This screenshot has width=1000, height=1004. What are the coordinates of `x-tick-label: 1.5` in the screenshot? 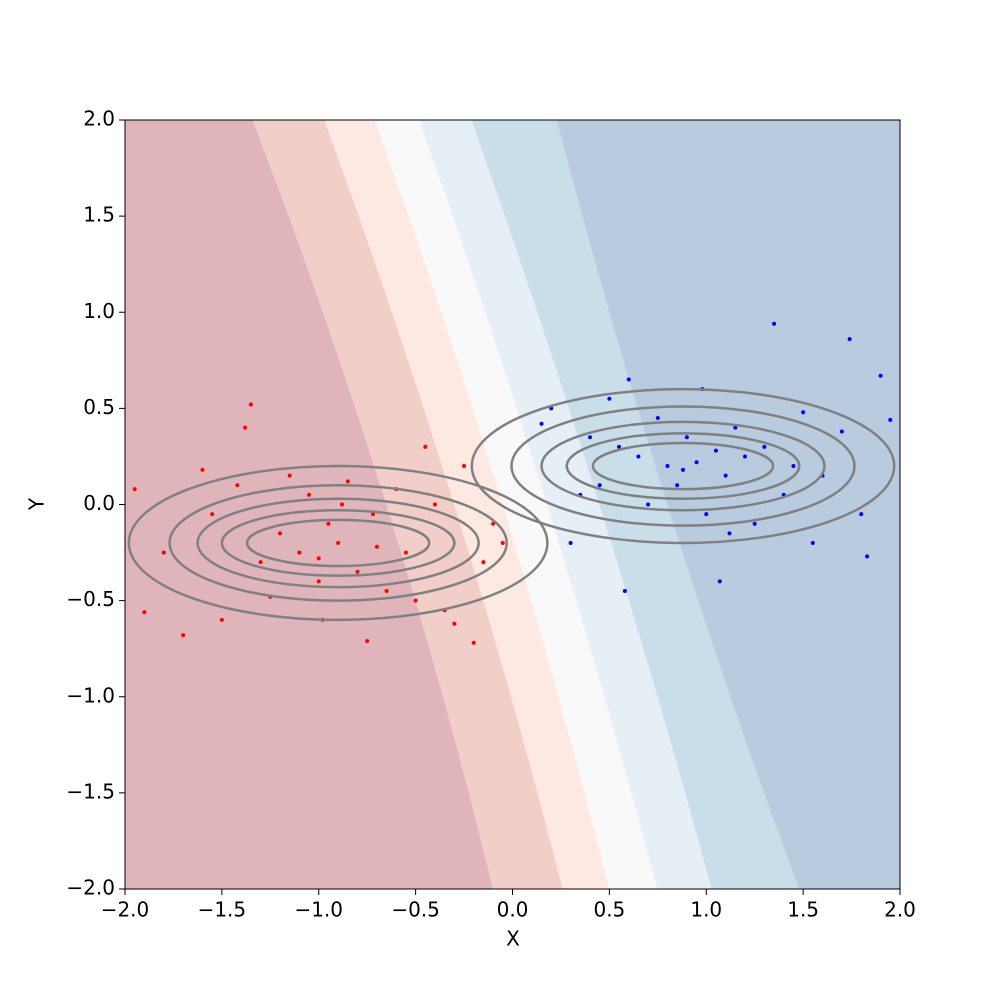 It's located at (803, 910).